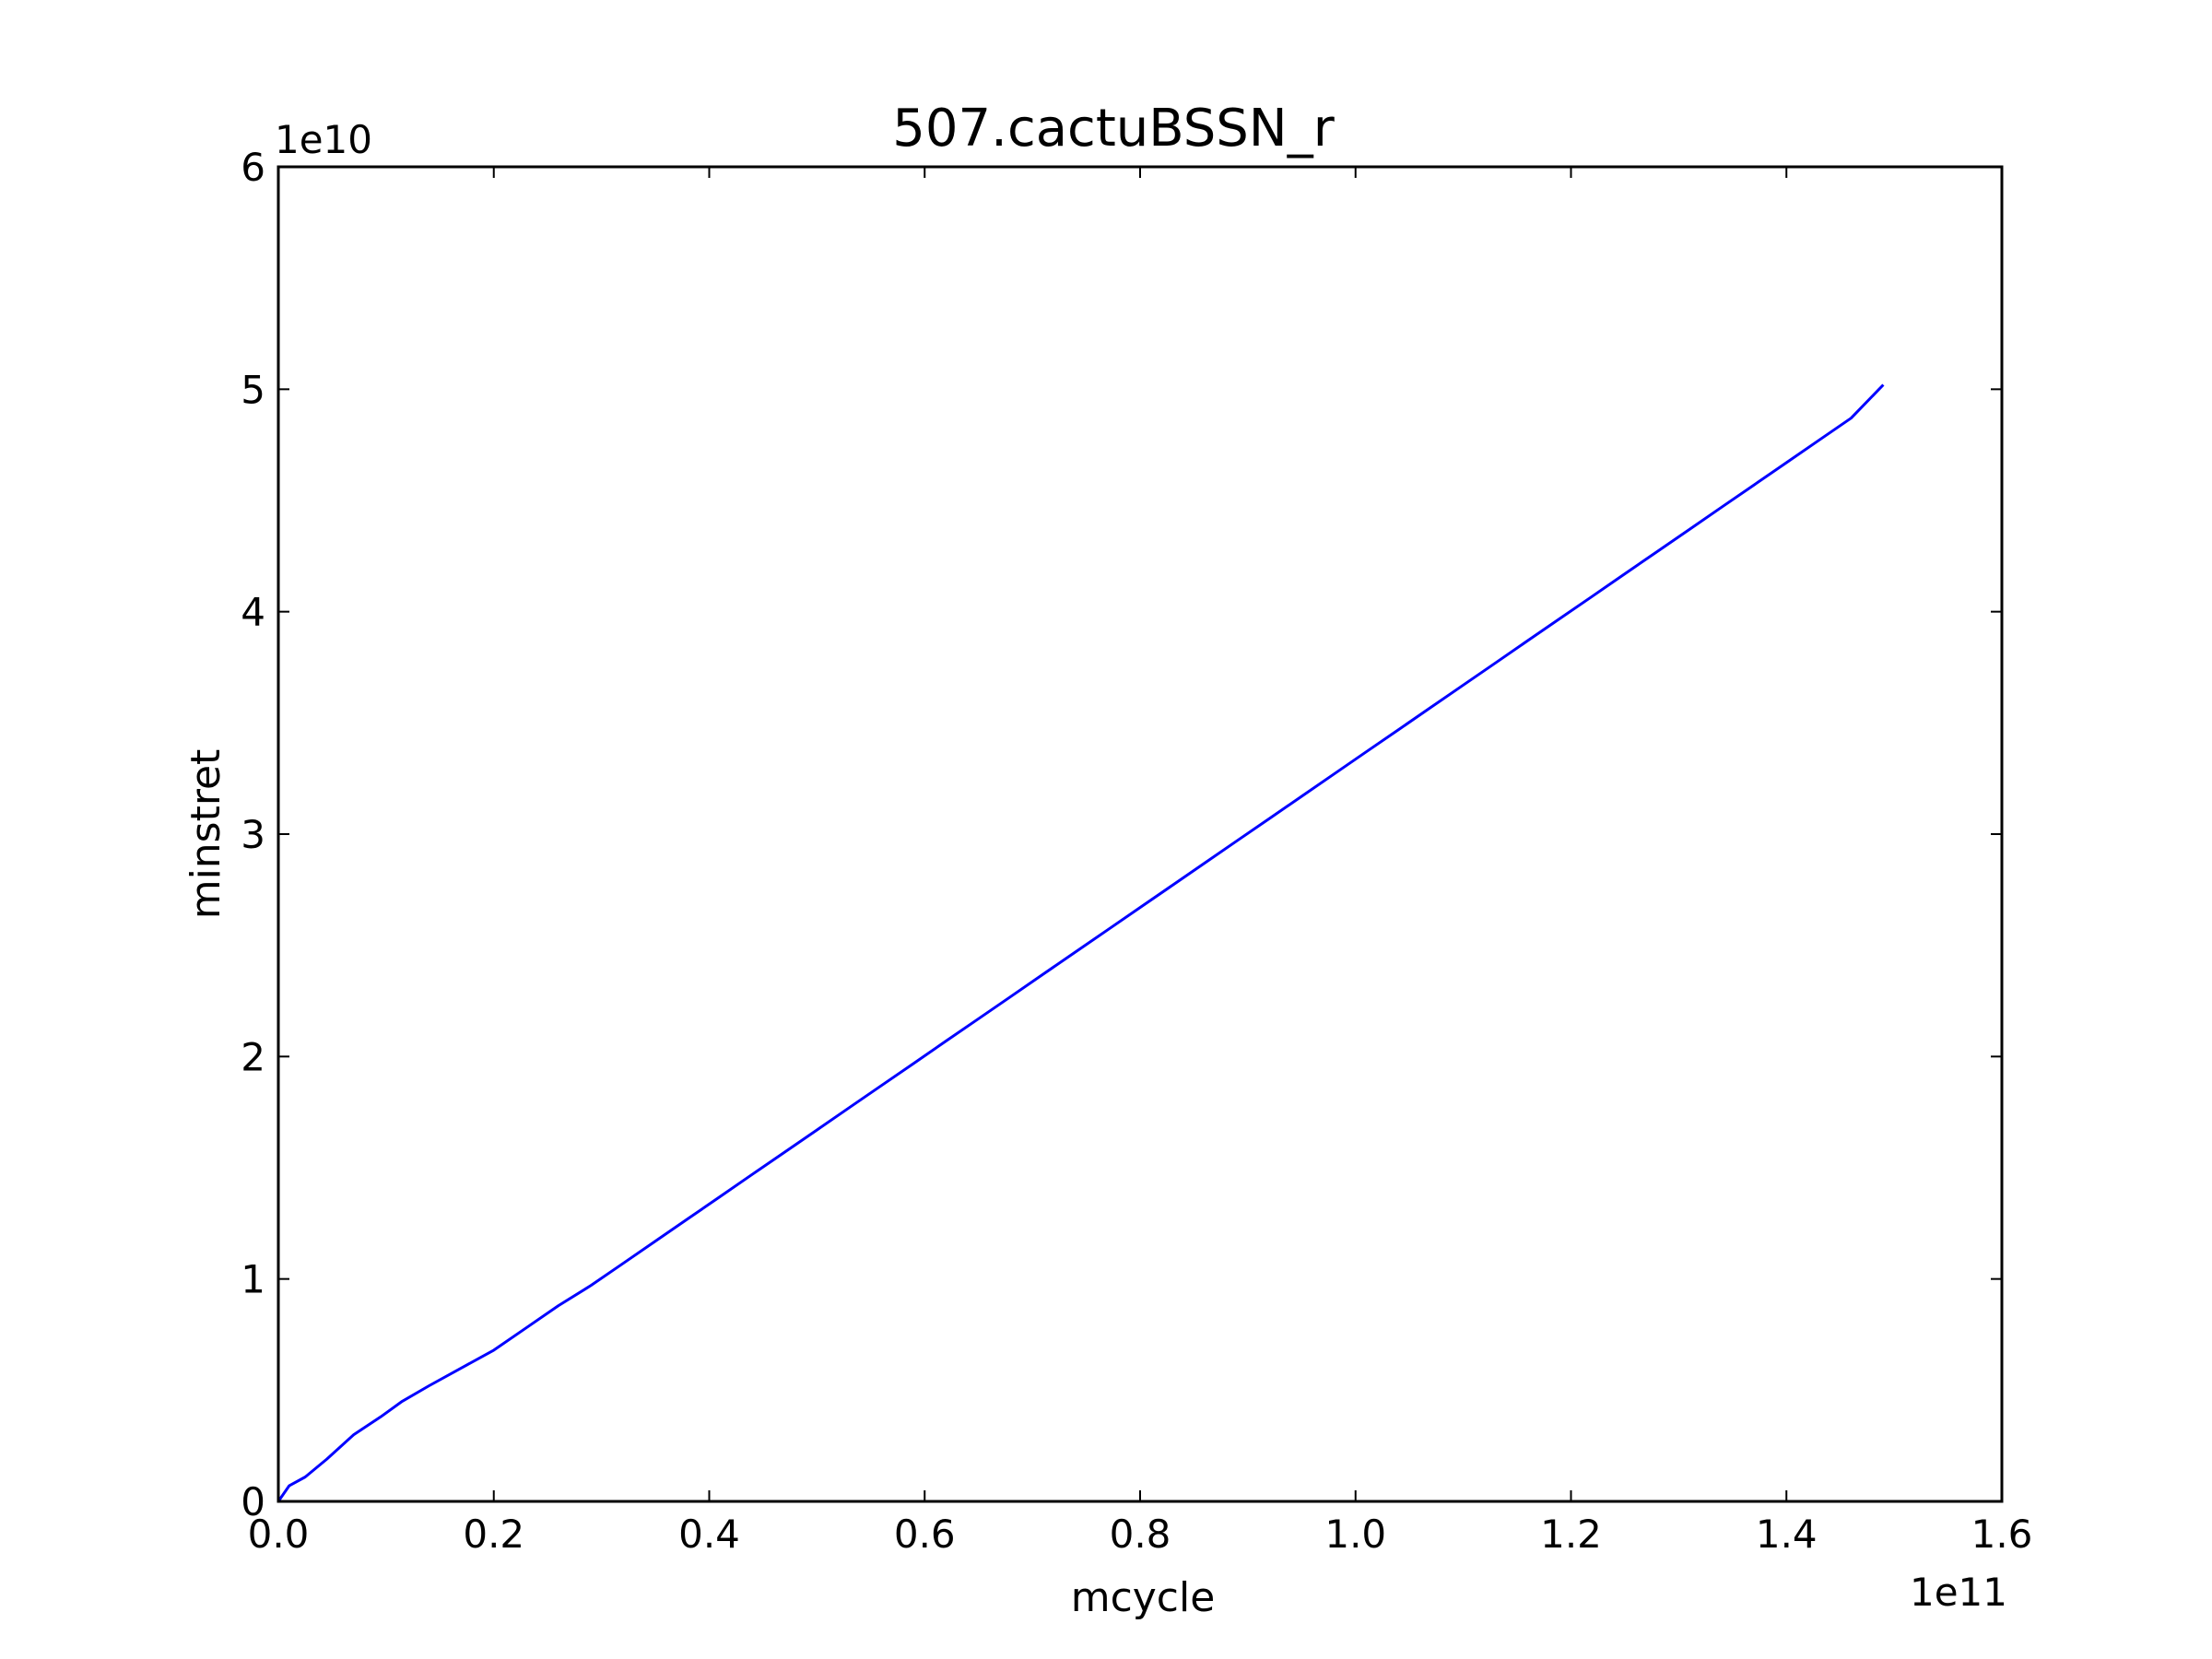 The image size is (2212, 1659). What do you see at coordinates (1143, 1597) in the screenshot?
I see `x-axis-label: mcycle` at bounding box center [1143, 1597].